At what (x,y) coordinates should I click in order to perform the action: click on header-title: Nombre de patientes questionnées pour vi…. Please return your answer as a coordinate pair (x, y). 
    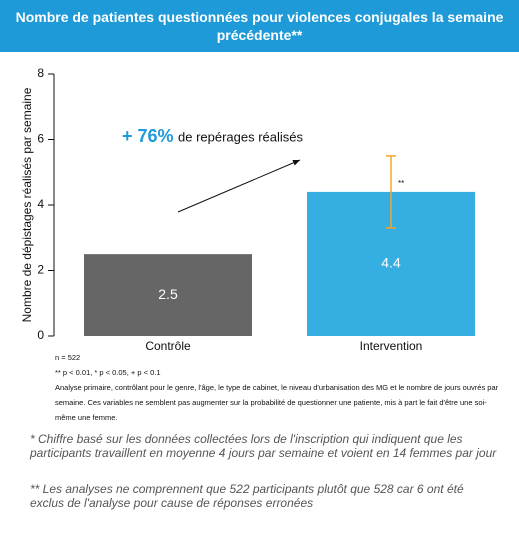
    Looking at the image, I should click on (259, 26).